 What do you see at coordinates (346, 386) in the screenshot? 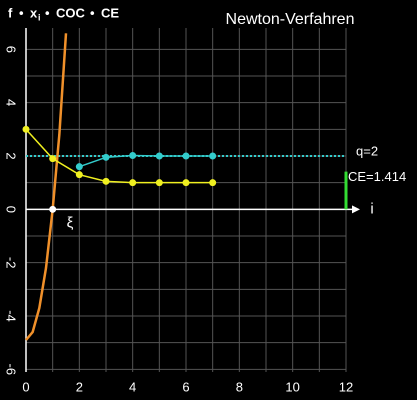
I see `x-tick-label: 12` at bounding box center [346, 386].